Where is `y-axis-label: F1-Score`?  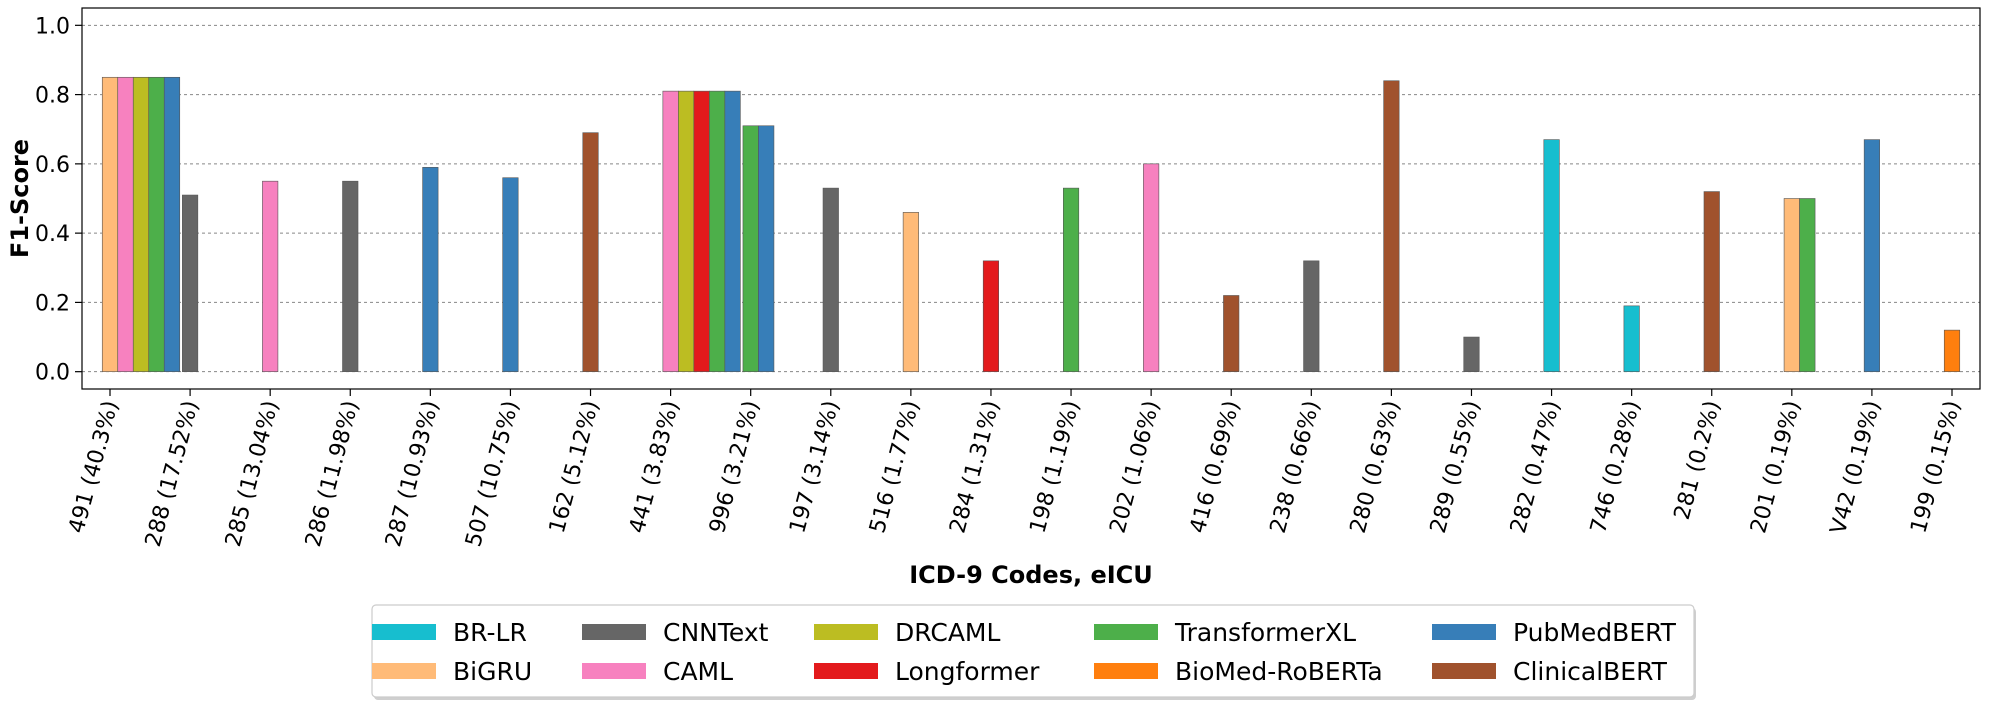 y-axis-label: F1-Score is located at coordinates (20, 198).